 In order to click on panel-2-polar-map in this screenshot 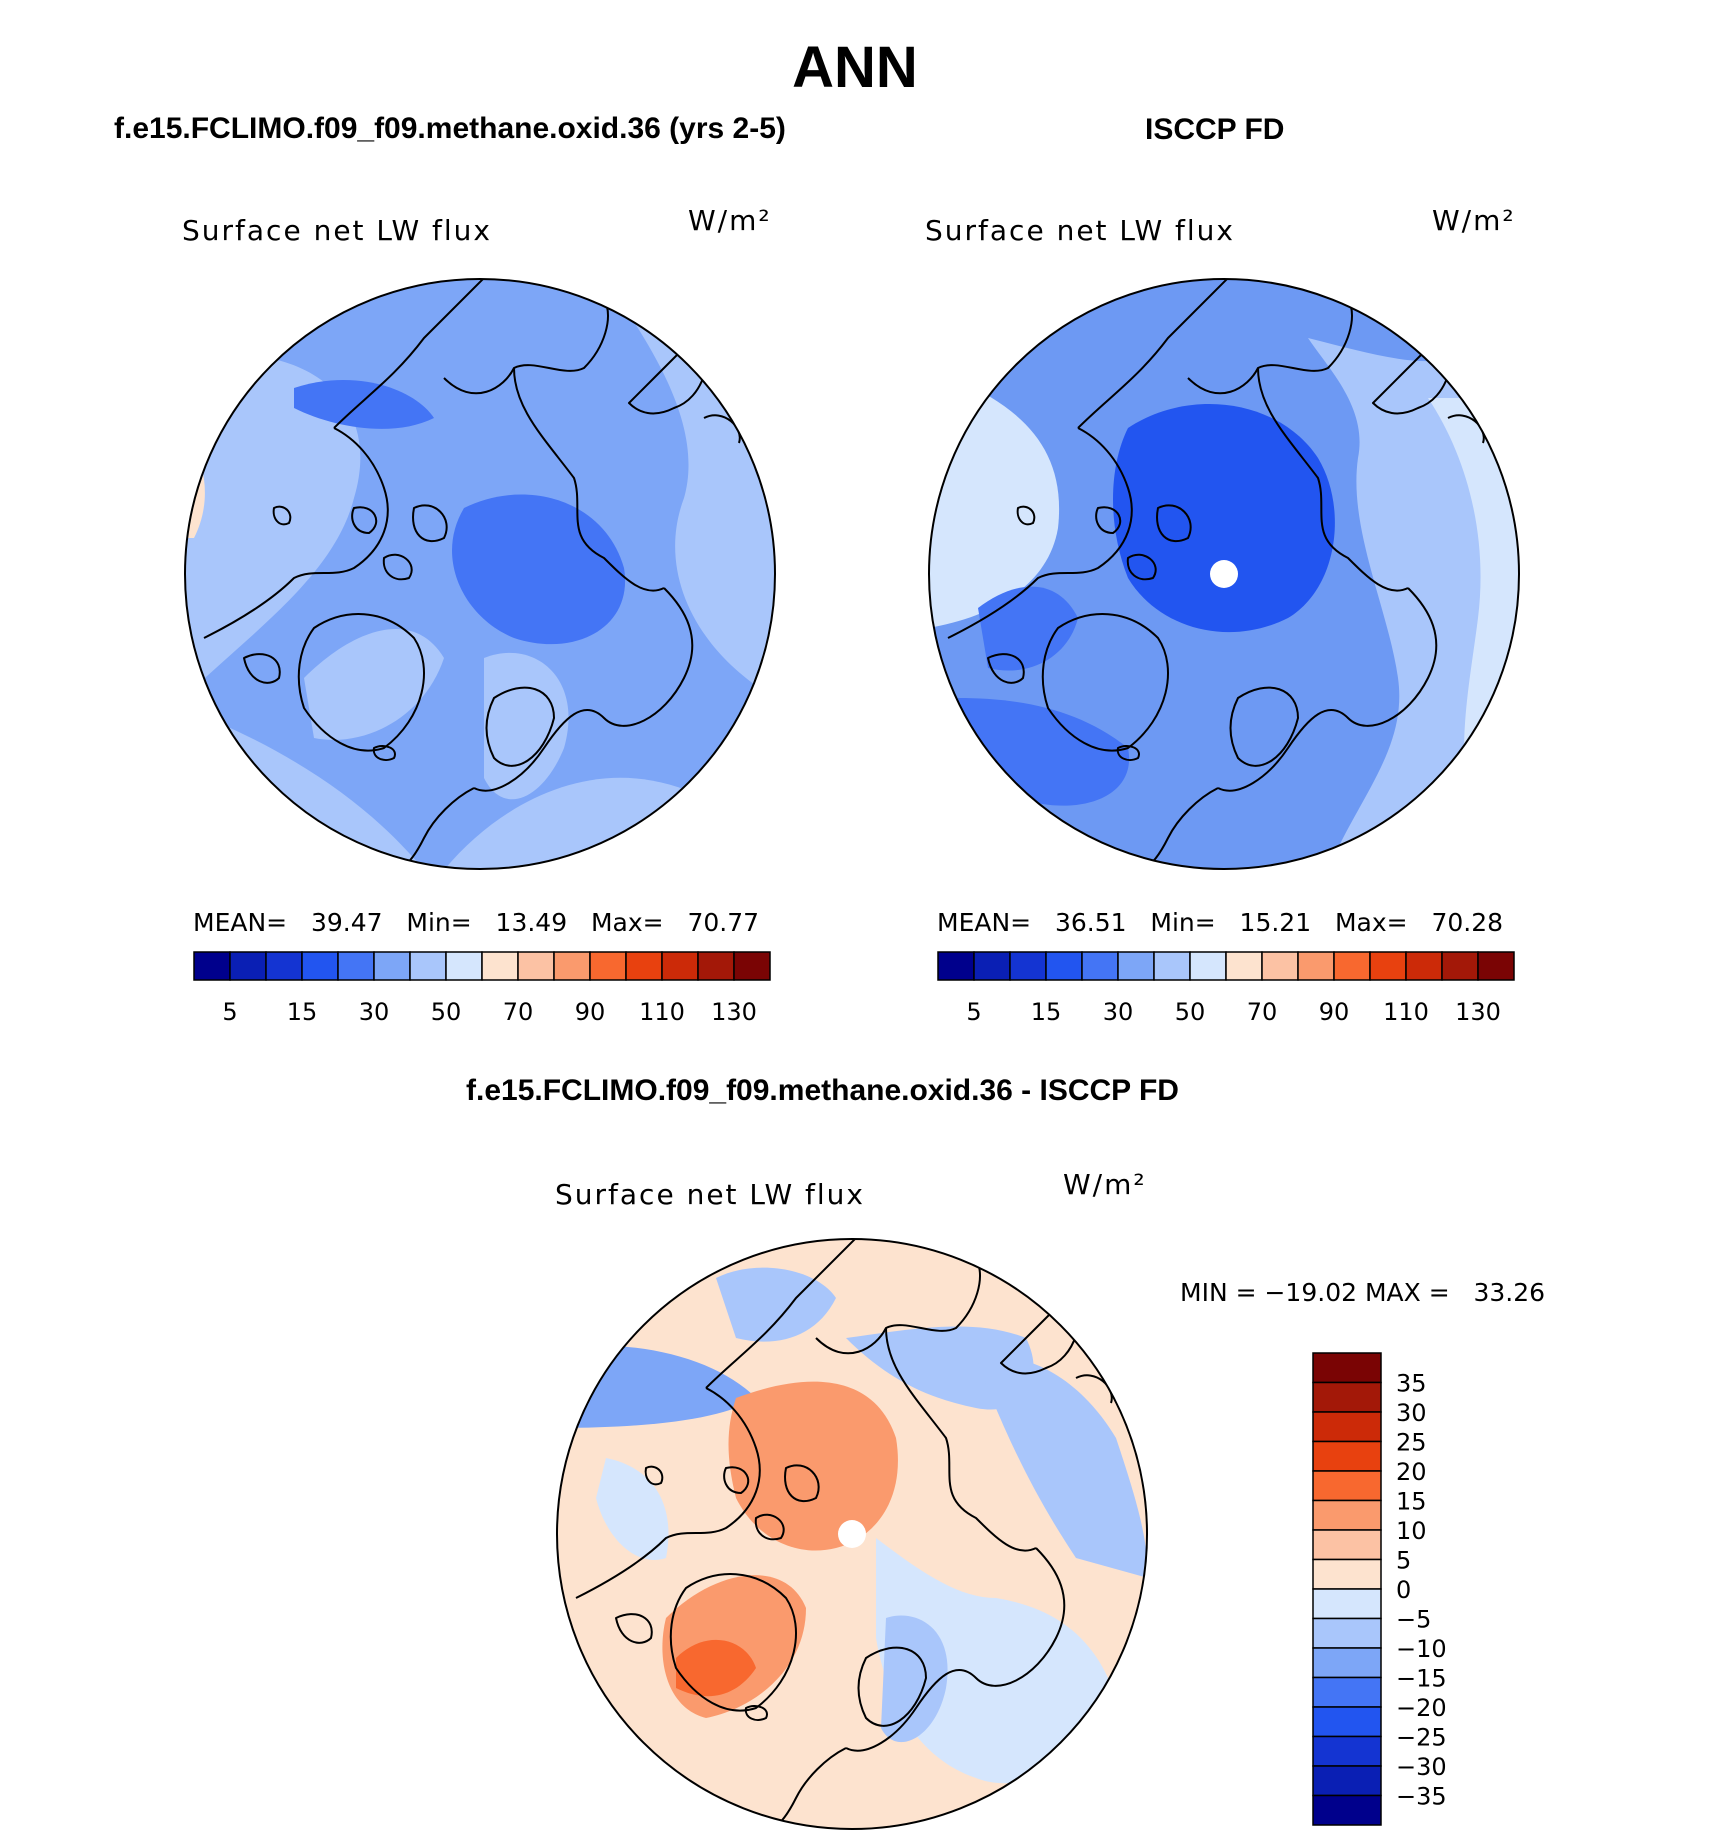, I will do `click(1224, 574)`.